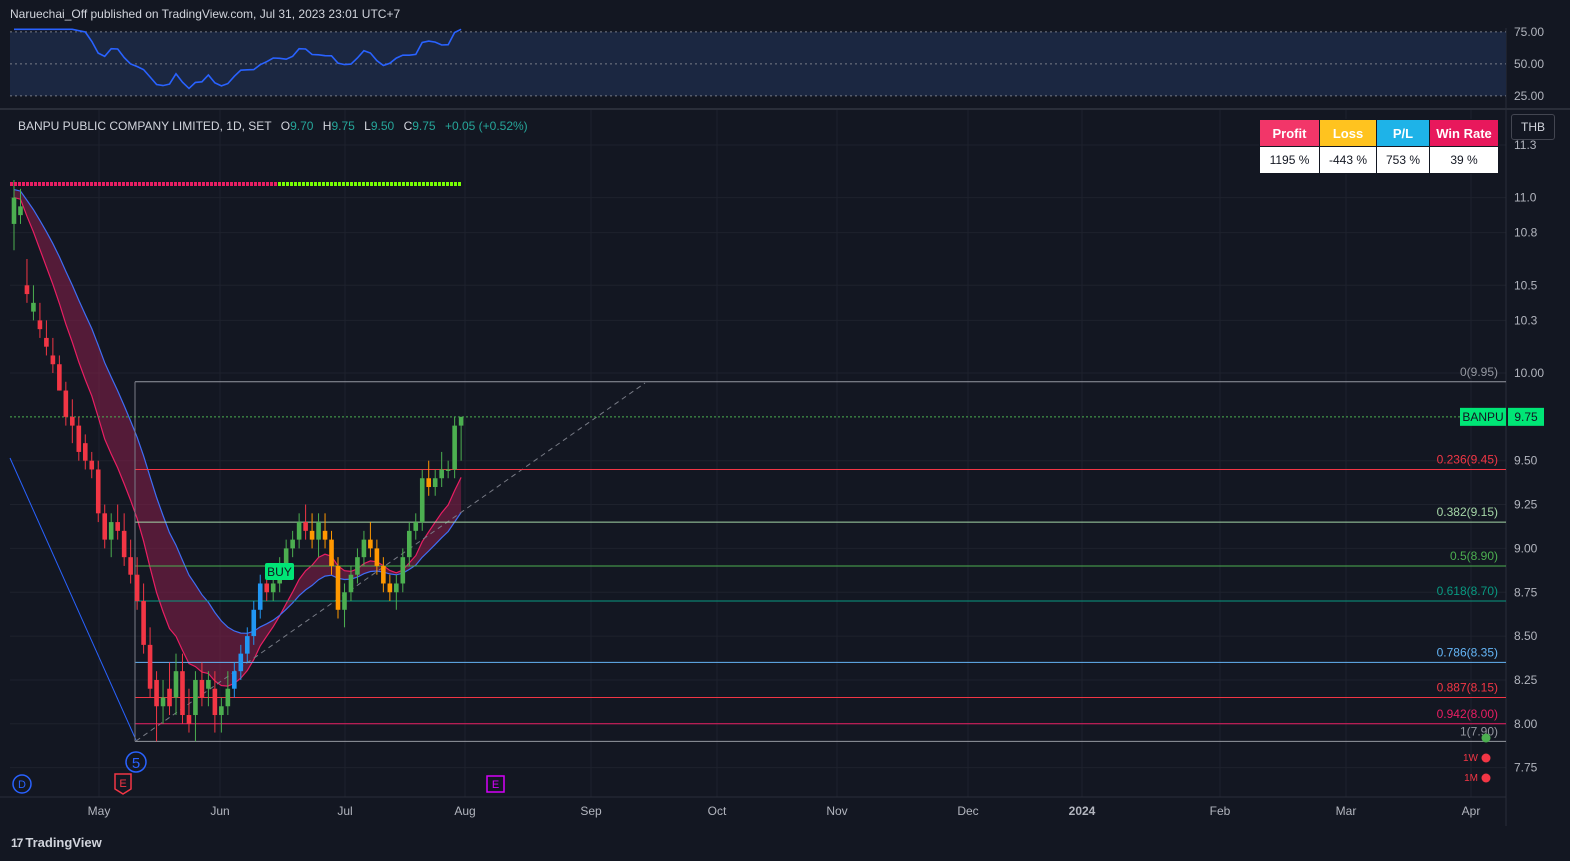 The width and height of the screenshot is (1570, 861). What do you see at coordinates (1346, 811) in the screenshot?
I see `time-tick-label: Mar` at bounding box center [1346, 811].